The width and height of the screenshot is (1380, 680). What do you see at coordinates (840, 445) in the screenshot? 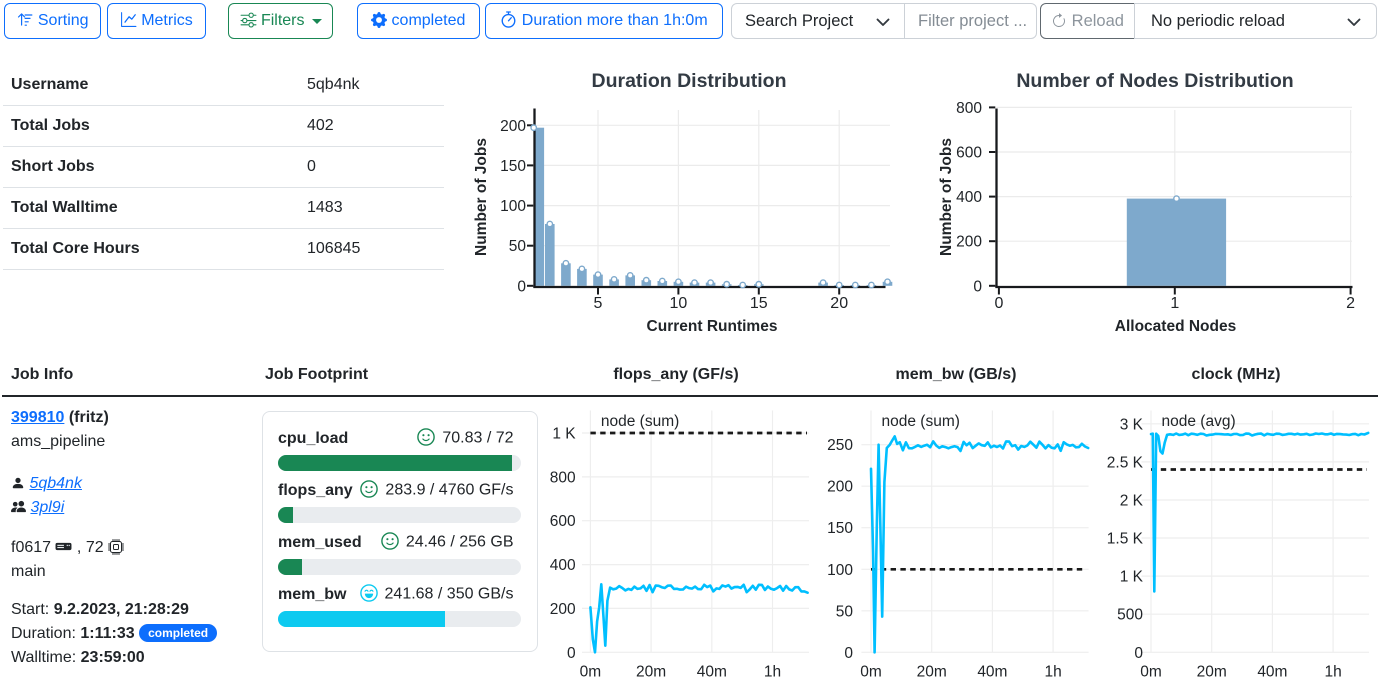
I see `svg-text: 250` at bounding box center [840, 445].